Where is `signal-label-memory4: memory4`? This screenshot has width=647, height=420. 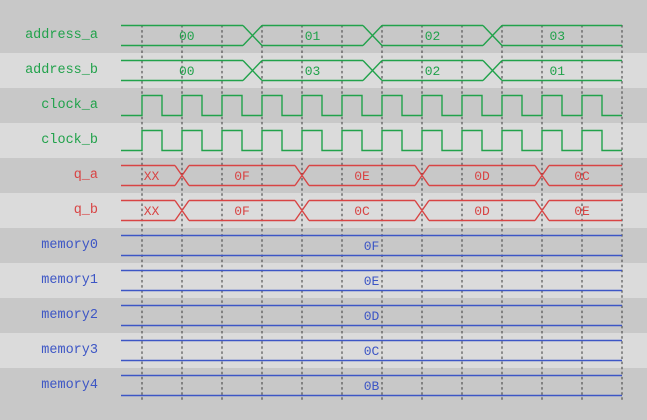 signal-label-memory4: memory4 is located at coordinates (69, 385).